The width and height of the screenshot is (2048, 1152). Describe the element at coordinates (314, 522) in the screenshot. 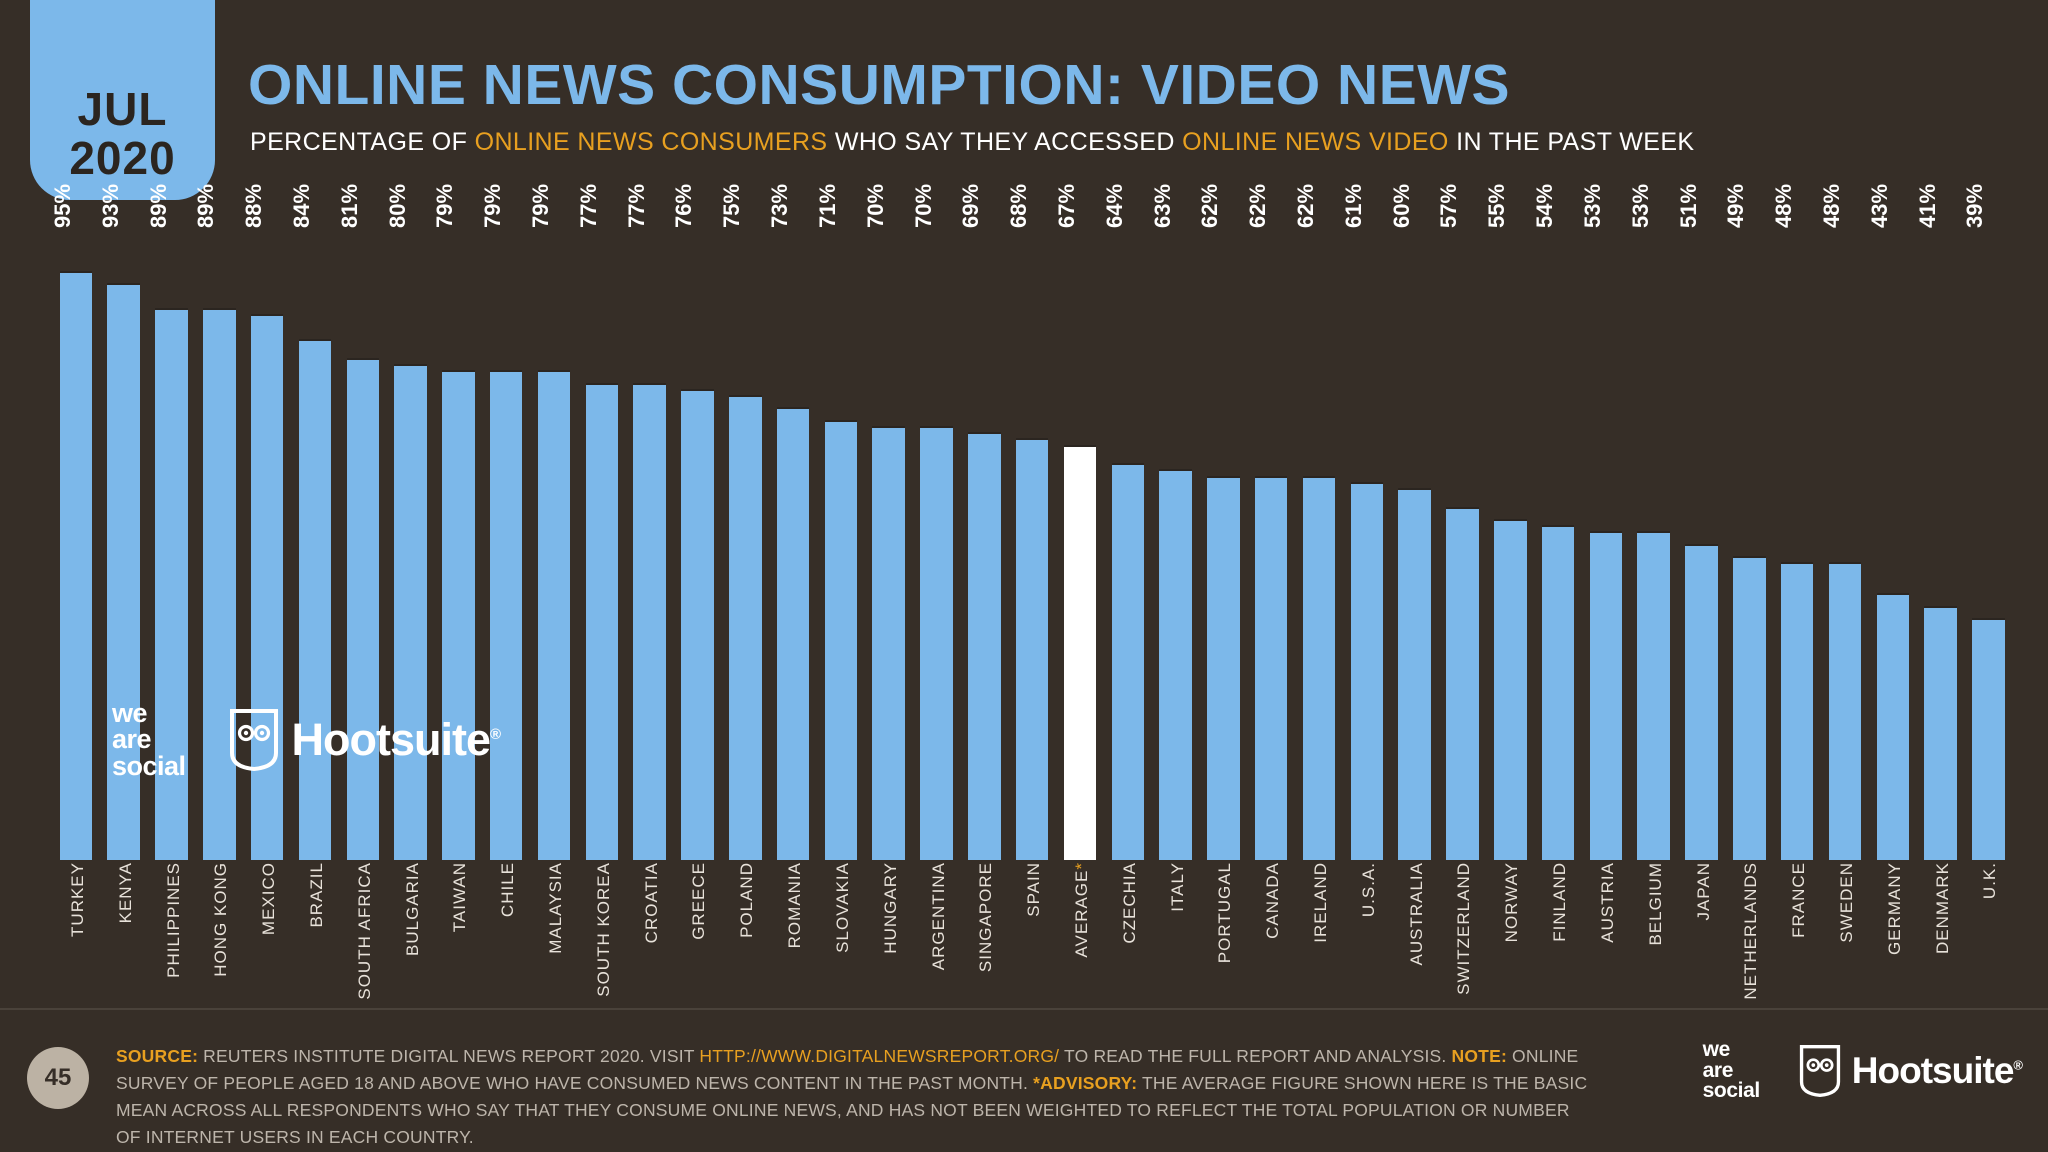

I see `bar-column: 84%` at that location.